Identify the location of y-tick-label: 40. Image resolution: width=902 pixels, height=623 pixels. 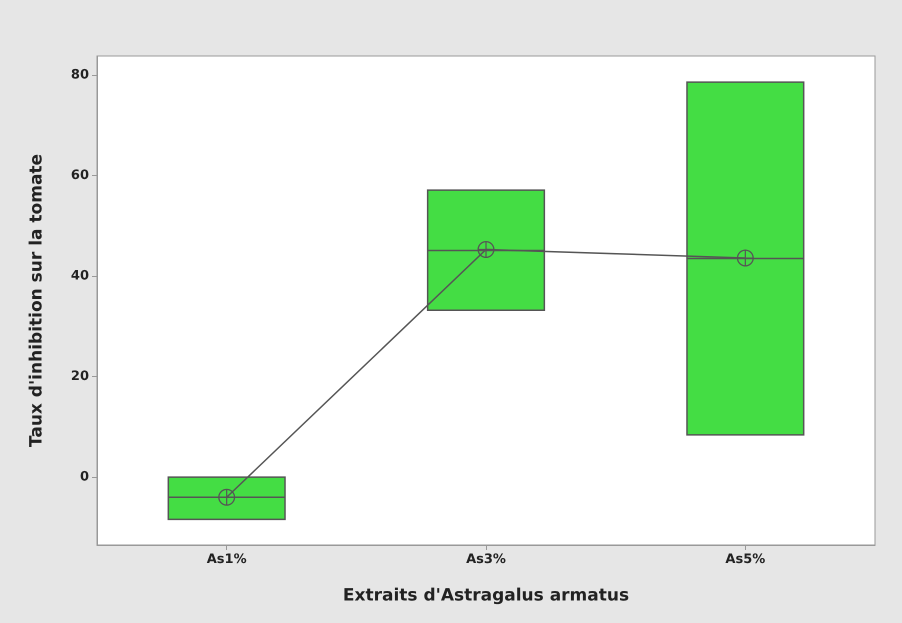
(79, 276).